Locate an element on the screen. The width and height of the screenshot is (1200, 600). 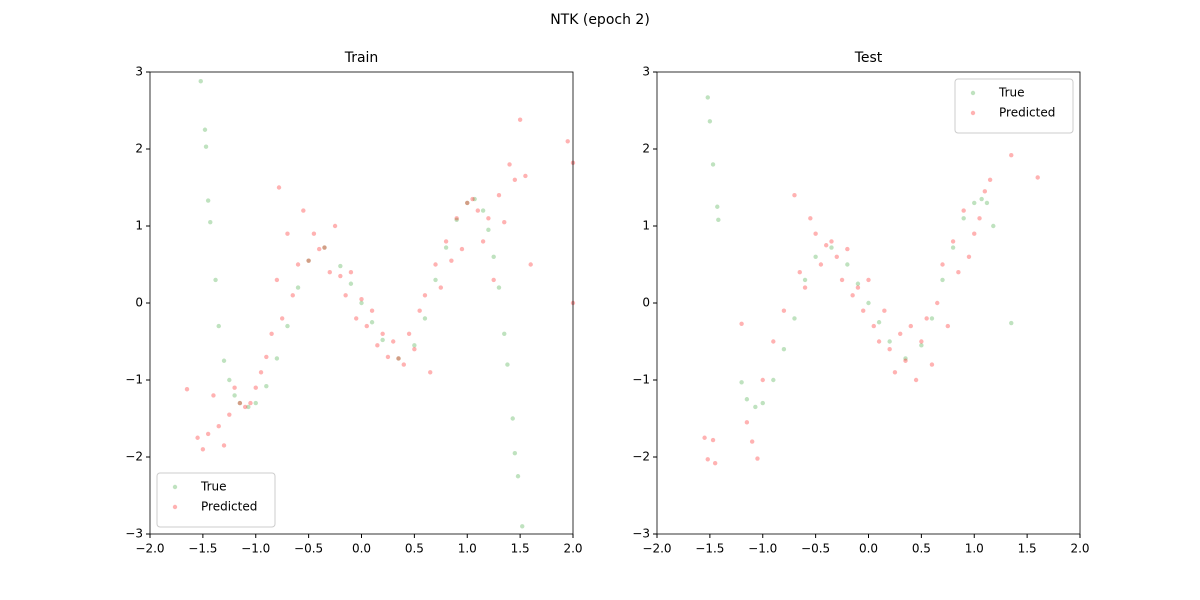
legend-label: Predicted is located at coordinates (229, 507).